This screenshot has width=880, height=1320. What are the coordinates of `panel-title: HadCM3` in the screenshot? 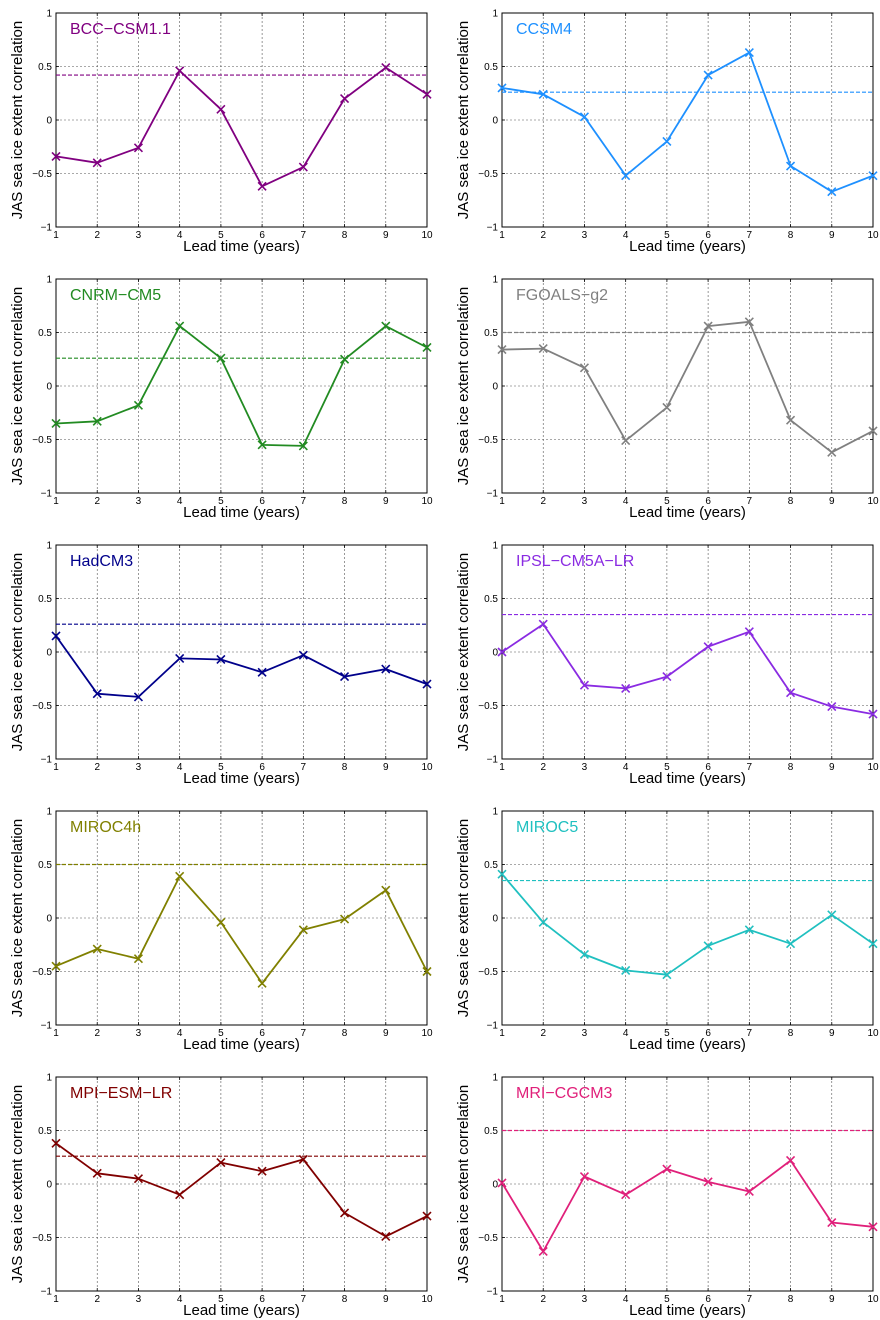 It's located at (101, 561).